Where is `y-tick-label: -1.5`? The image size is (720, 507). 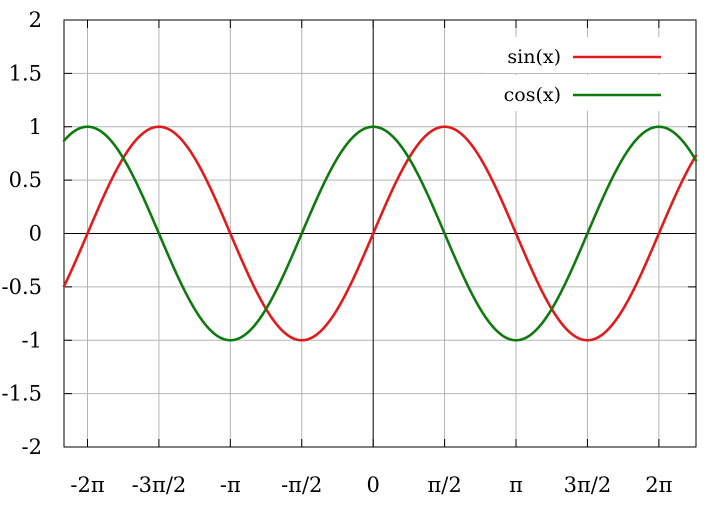
y-tick-label: -1.5 is located at coordinates (22, 394).